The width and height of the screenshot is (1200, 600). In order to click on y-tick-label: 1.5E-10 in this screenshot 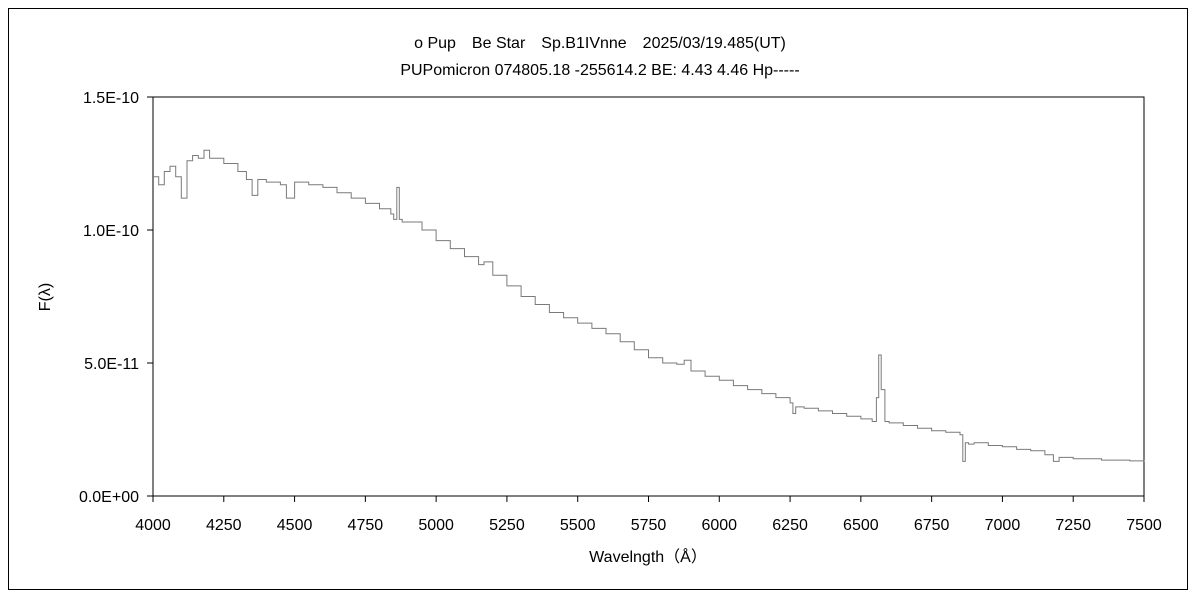, I will do `click(111, 98)`.